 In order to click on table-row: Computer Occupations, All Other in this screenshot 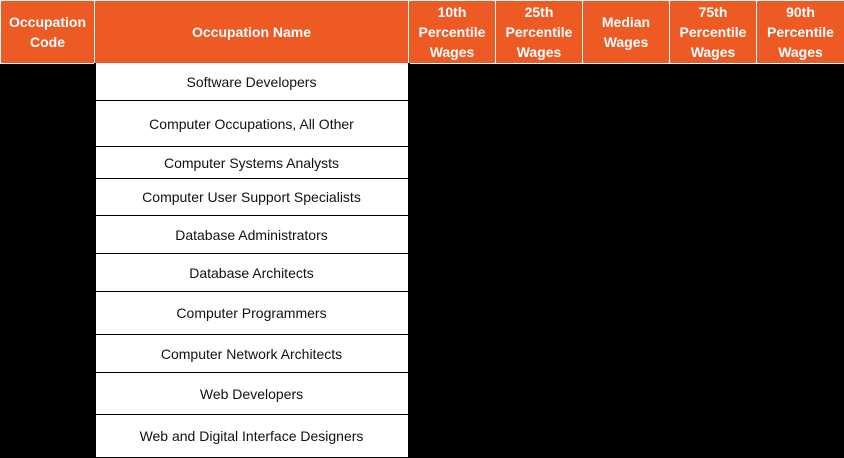, I will do `click(422, 123)`.